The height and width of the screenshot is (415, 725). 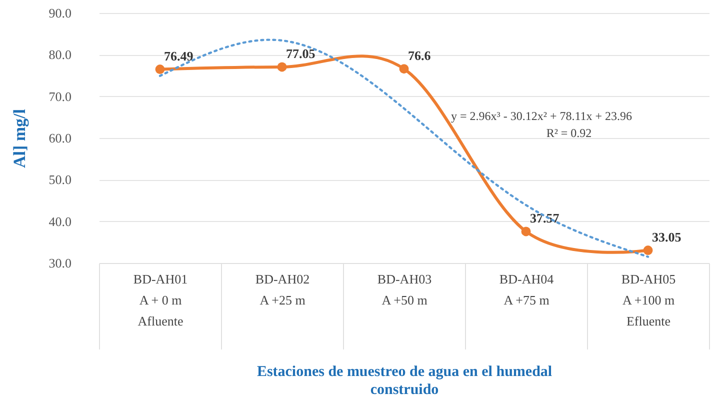 What do you see at coordinates (60, 221) in the screenshot?
I see `y-tick-label: 40.0` at bounding box center [60, 221].